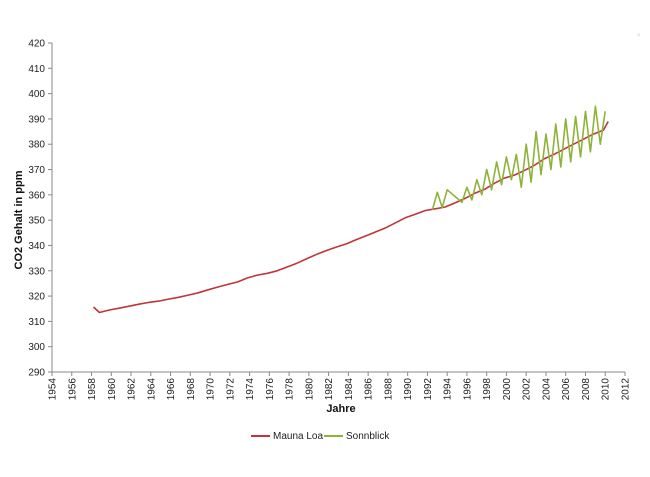 This screenshot has height=477, width=650. Describe the element at coordinates (566, 389) in the screenshot. I see `x-tick-label: 2006` at that location.